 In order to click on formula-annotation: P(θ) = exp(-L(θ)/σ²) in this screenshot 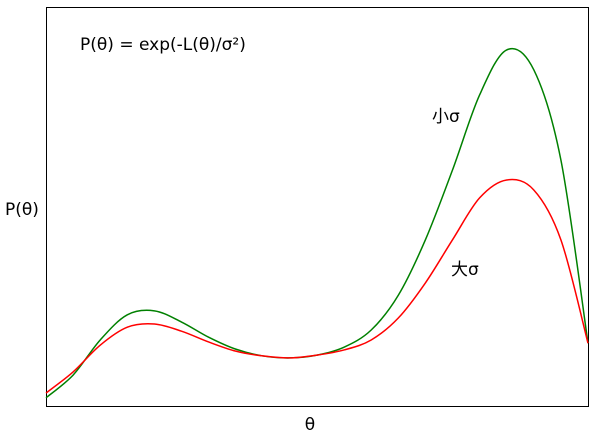, I will do `click(163, 45)`.